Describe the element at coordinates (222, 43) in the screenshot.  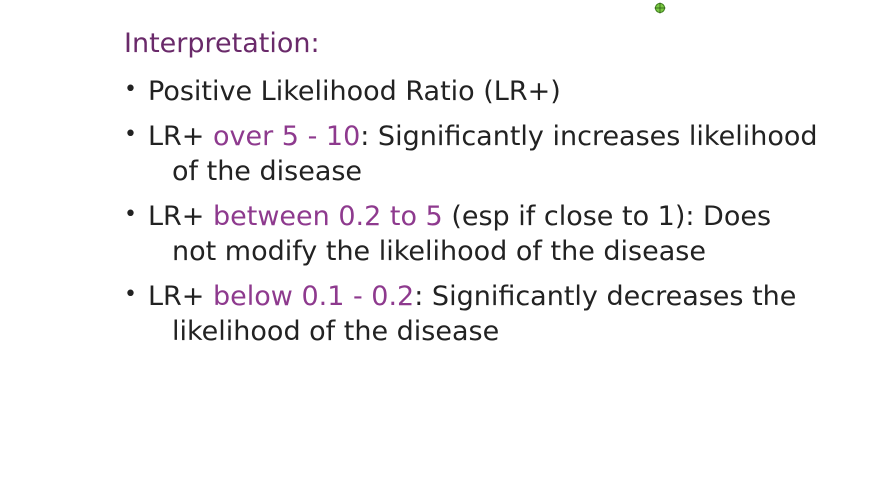
I see `slide-heading: Interpretation:` at that location.